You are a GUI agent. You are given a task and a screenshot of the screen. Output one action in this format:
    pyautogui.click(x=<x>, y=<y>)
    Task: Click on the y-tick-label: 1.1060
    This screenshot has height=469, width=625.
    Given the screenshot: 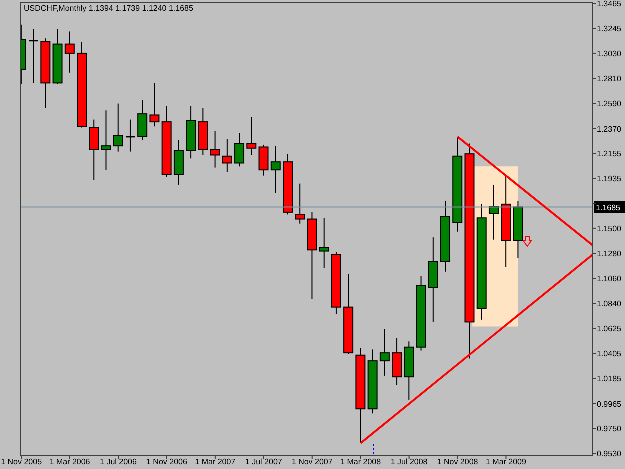 What is the action you would take?
    pyautogui.click(x=609, y=279)
    